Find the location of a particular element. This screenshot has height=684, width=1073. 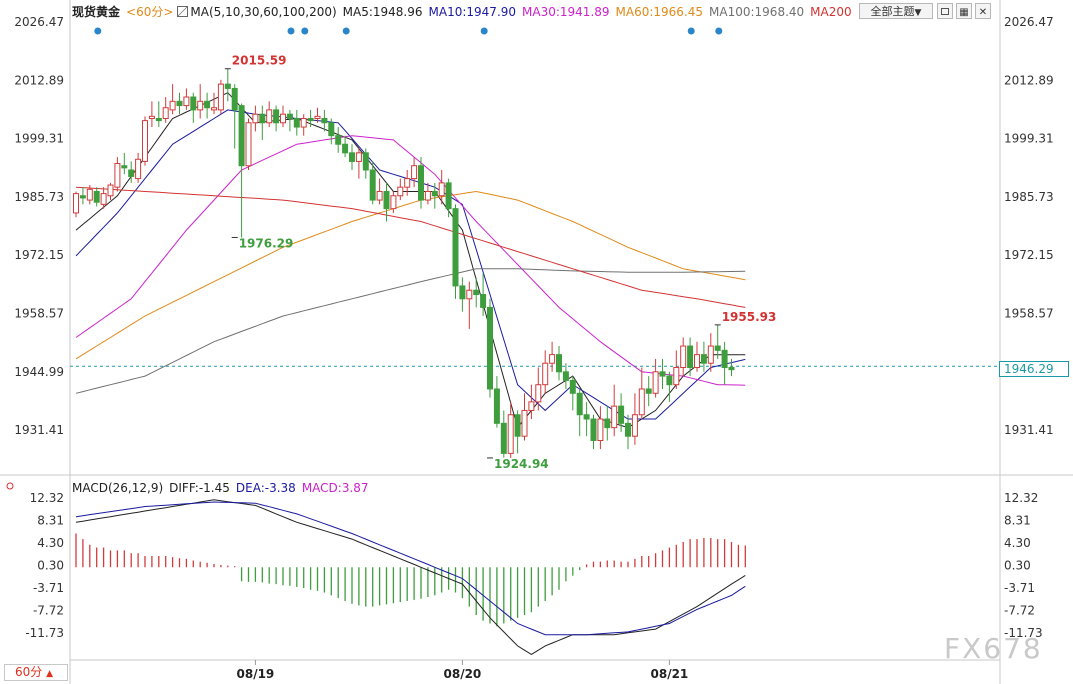

y-tick-left: 2026.47 is located at coordinates (39, 22).